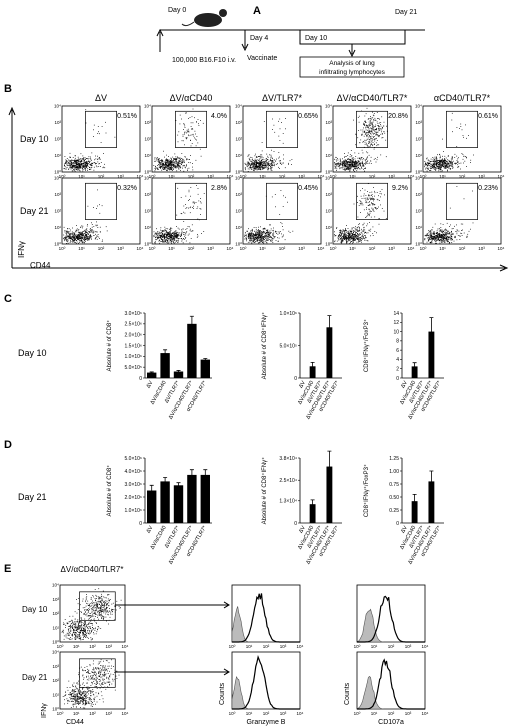 Image resolution: width=520 pixels, height=728 pixels. I want to click on gate-percent: 2.8%, so click(219, 188).